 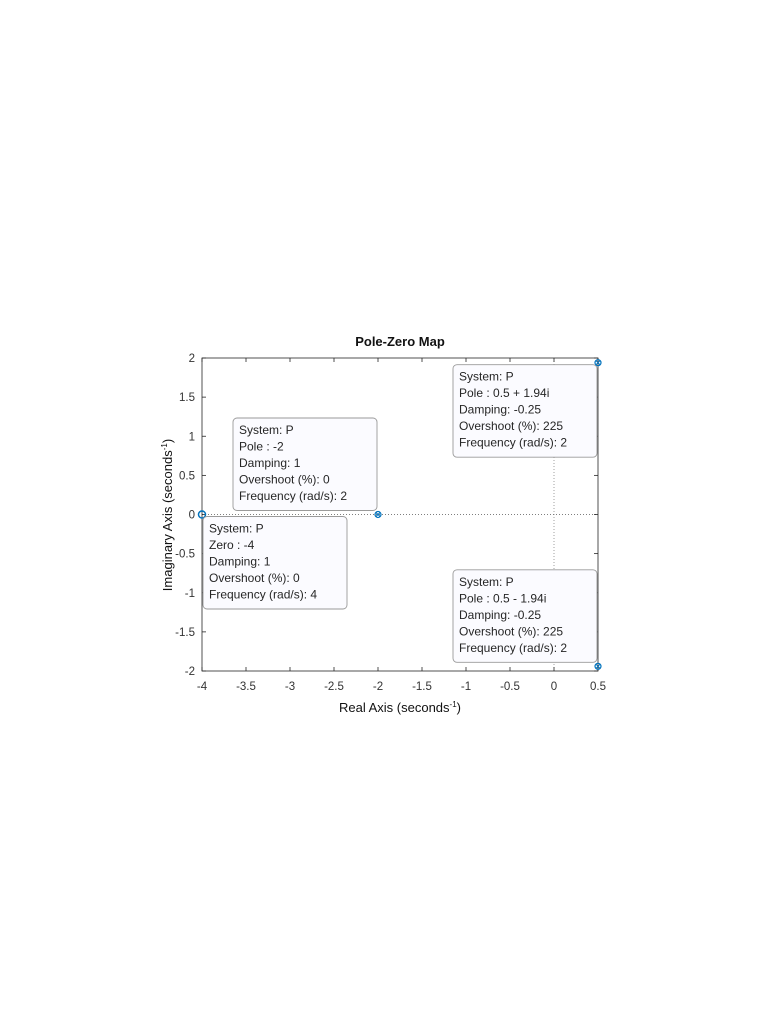 What do you see at coordinates (190, 594) in the screenshot?
I see `y-tick-label: -1` at bounding box center [190, 594].